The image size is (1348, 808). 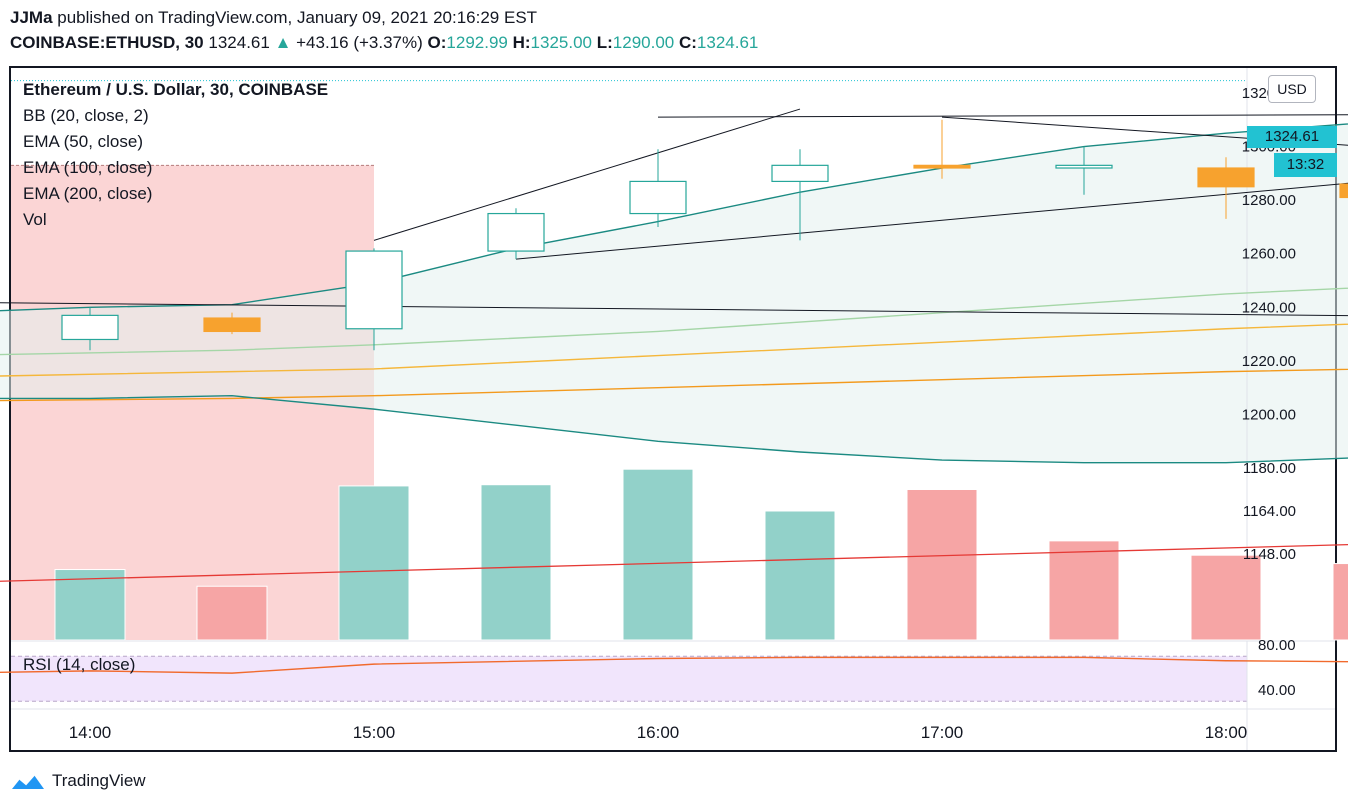 What do you see at coordinates (643, 42) in the screenshot?
I see `low-value: 1290.00` at bounding box center [643, 42].